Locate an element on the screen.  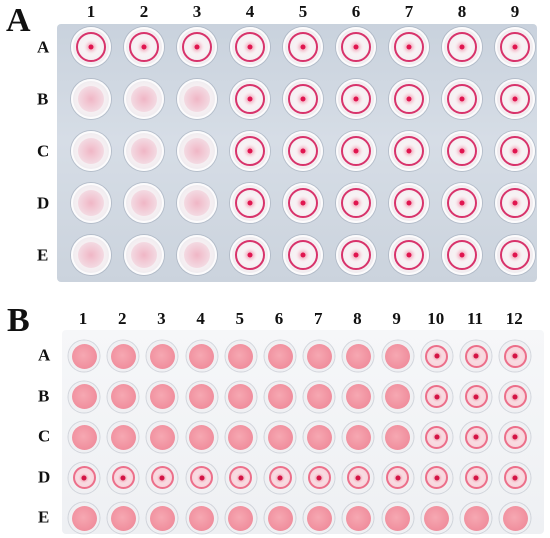
column-number: 11 is located at coordinates (475, 318).